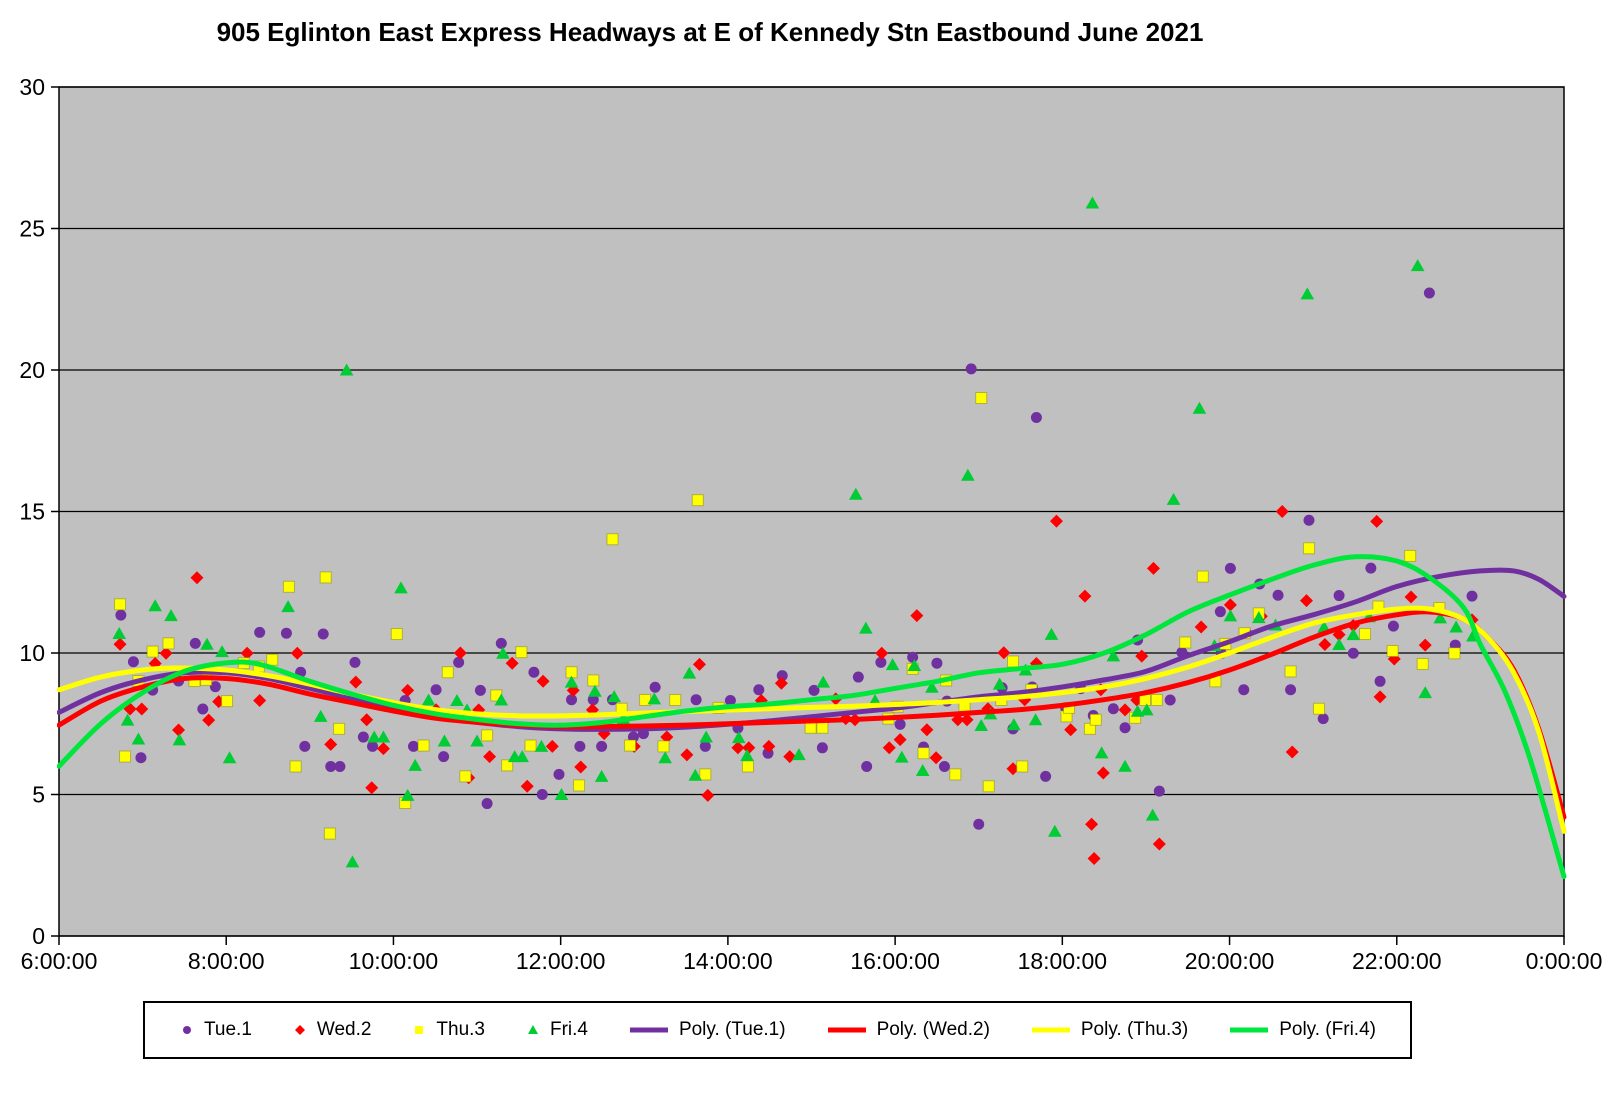 The image size is (1608, 1094). What do you see at coordinates (419, 1030) in the screenshot?
I see `legend-square-icon` at bounding box center [419, 1030].